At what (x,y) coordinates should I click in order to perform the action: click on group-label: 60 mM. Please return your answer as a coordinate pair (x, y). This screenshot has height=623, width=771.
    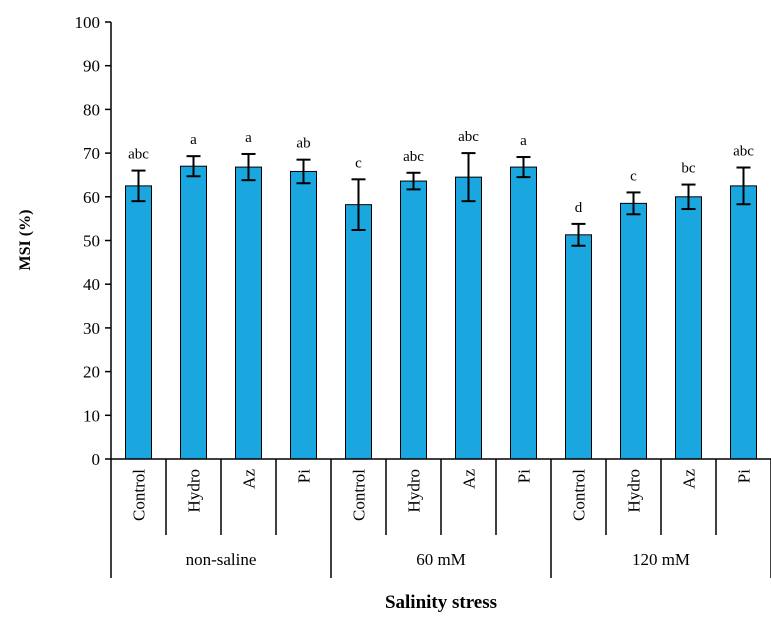
    Looking at the image, I should click on (441, 559).